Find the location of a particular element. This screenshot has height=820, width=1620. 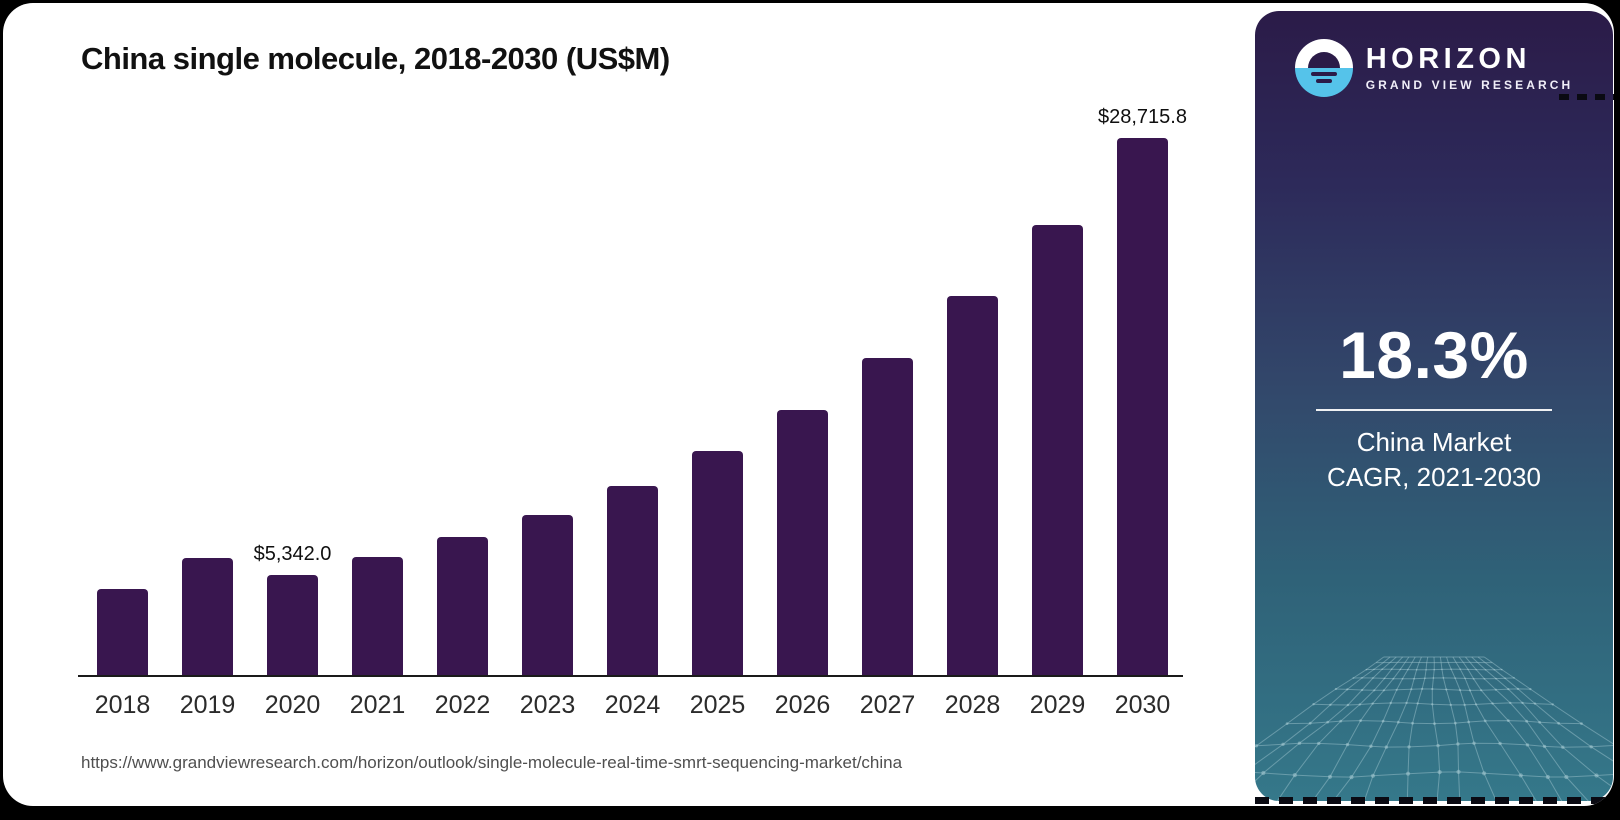

cagr-label-line1: China Market is located at coordinates (1434, 442).